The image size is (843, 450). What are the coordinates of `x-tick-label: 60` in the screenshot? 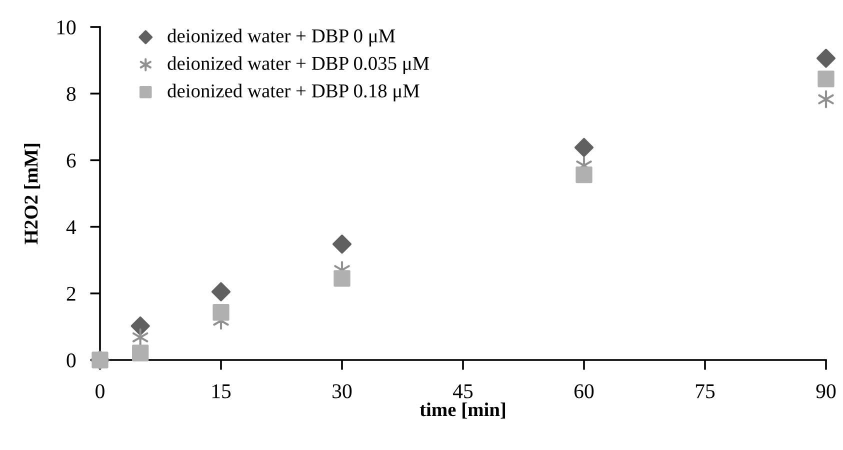 It's located at (584, 391).